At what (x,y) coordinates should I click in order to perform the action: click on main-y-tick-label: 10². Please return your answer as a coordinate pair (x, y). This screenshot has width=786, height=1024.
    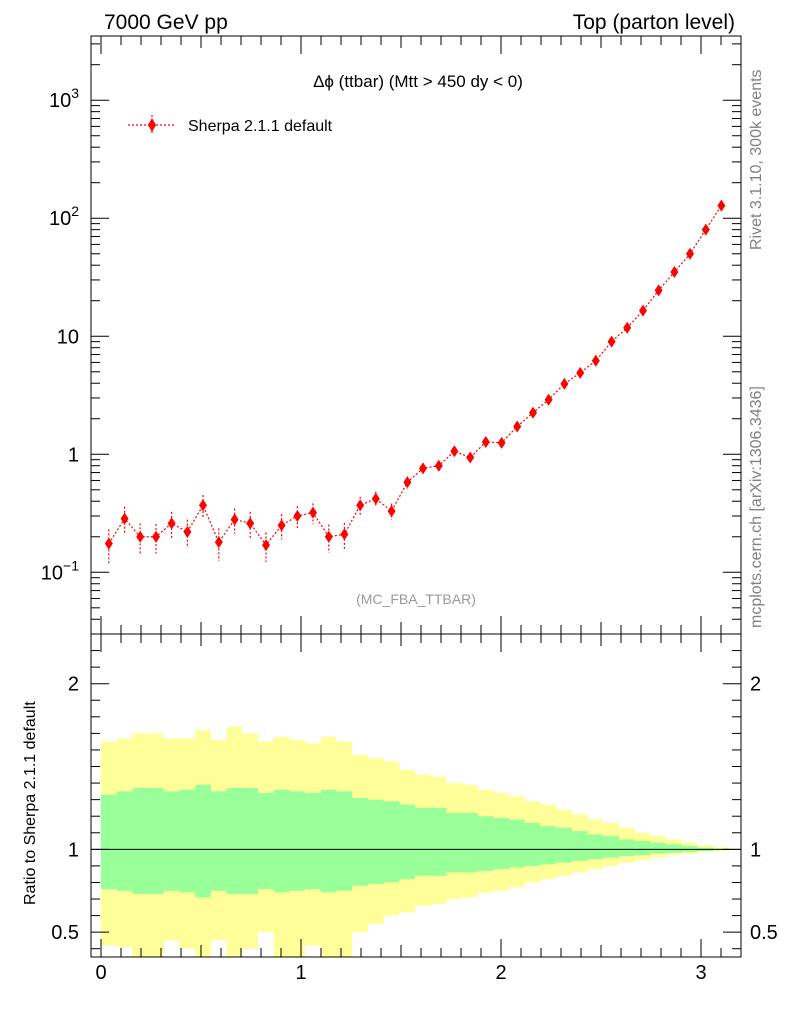
    Looking at the image, I should click on (64, 216).